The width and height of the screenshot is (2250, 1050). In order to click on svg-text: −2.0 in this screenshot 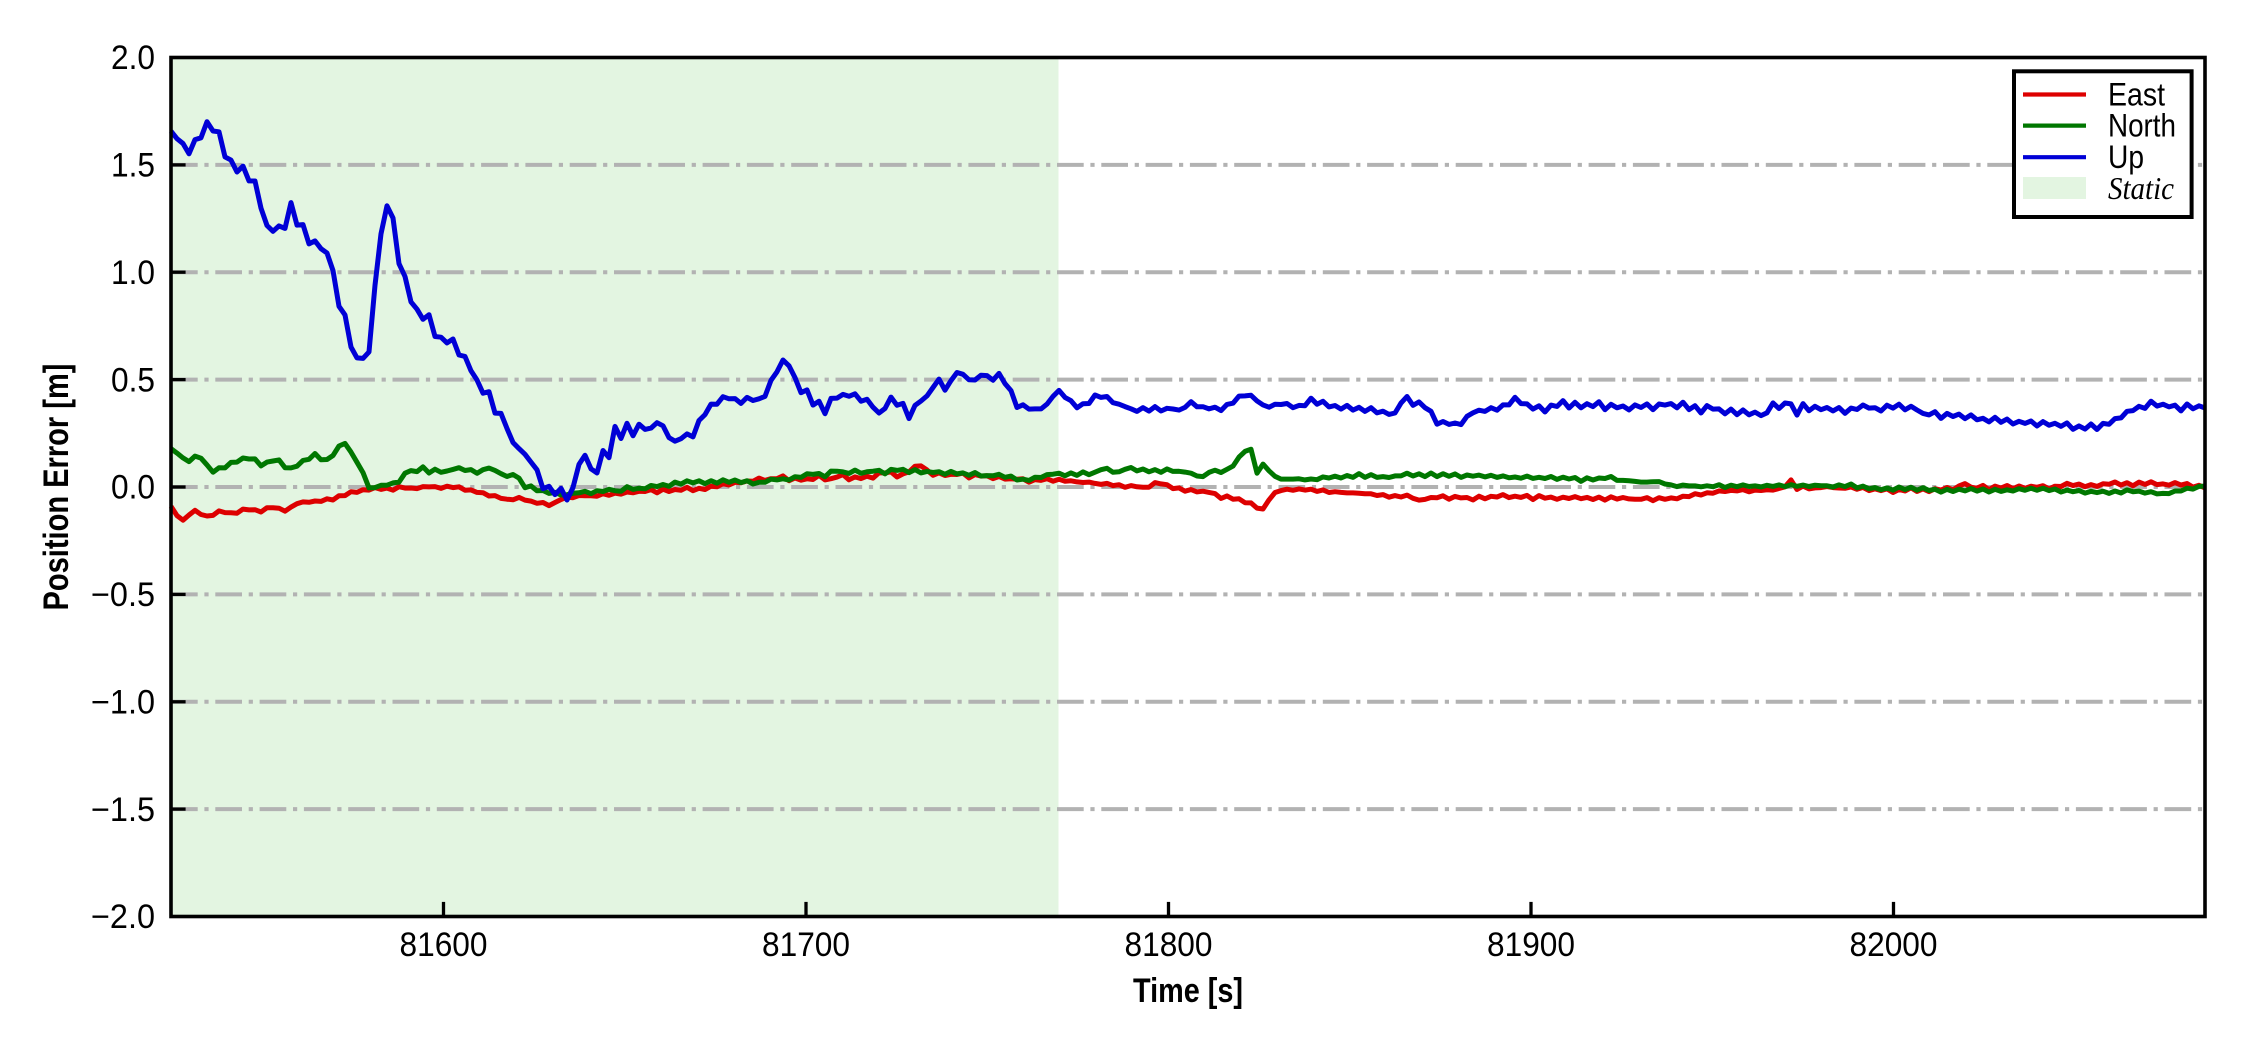, I will do `click(123, 917)`.